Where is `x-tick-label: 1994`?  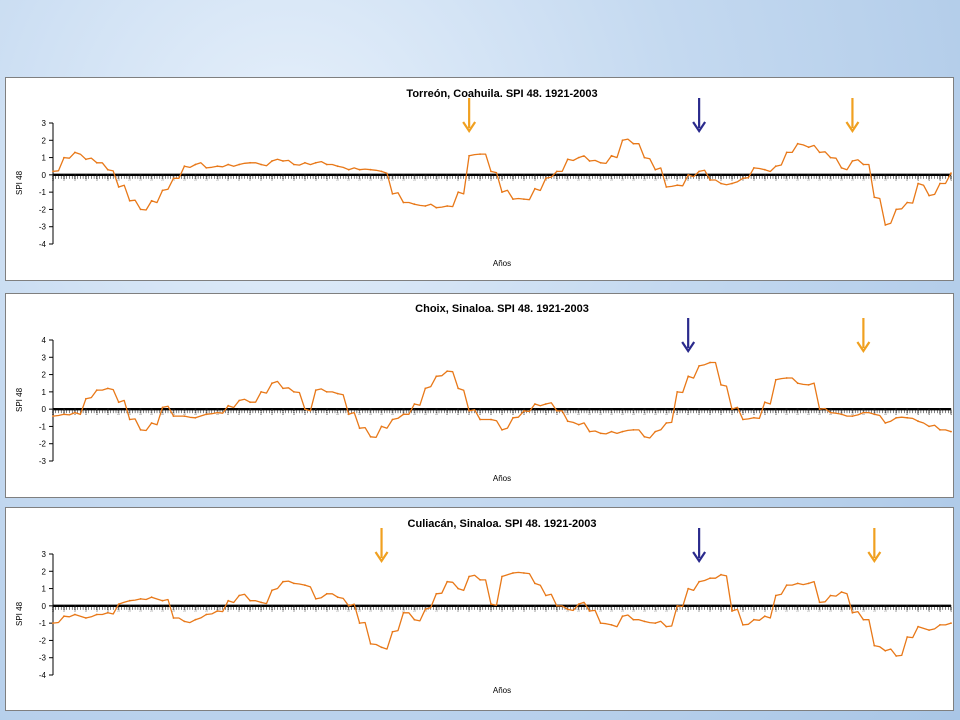
x-tick-label: 1994 is located at coordinates (852, 608).